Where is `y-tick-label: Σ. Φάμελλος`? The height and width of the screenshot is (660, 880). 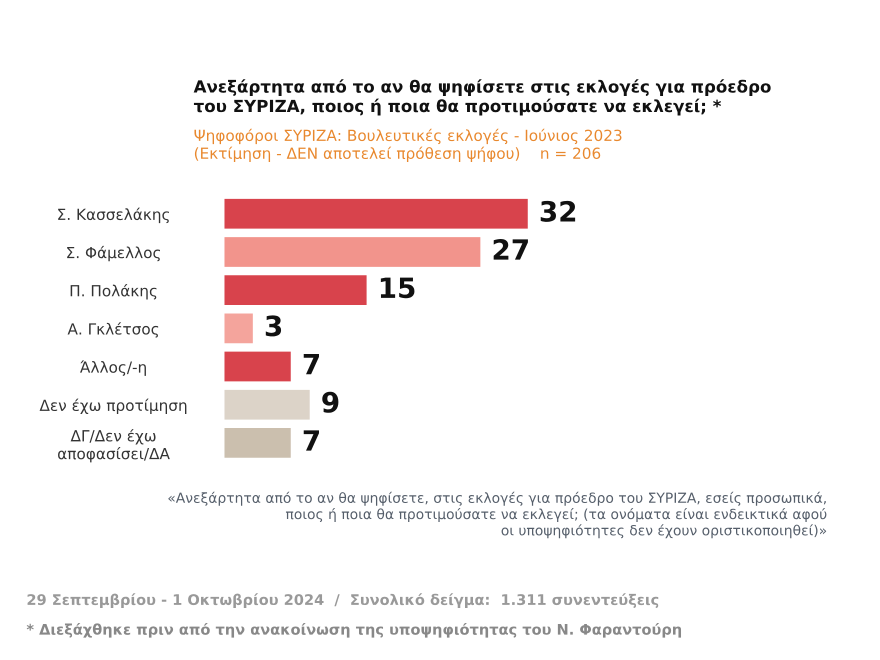 y-tick-label: Σ. Φάμελλος is located at coordinates (113, 254).